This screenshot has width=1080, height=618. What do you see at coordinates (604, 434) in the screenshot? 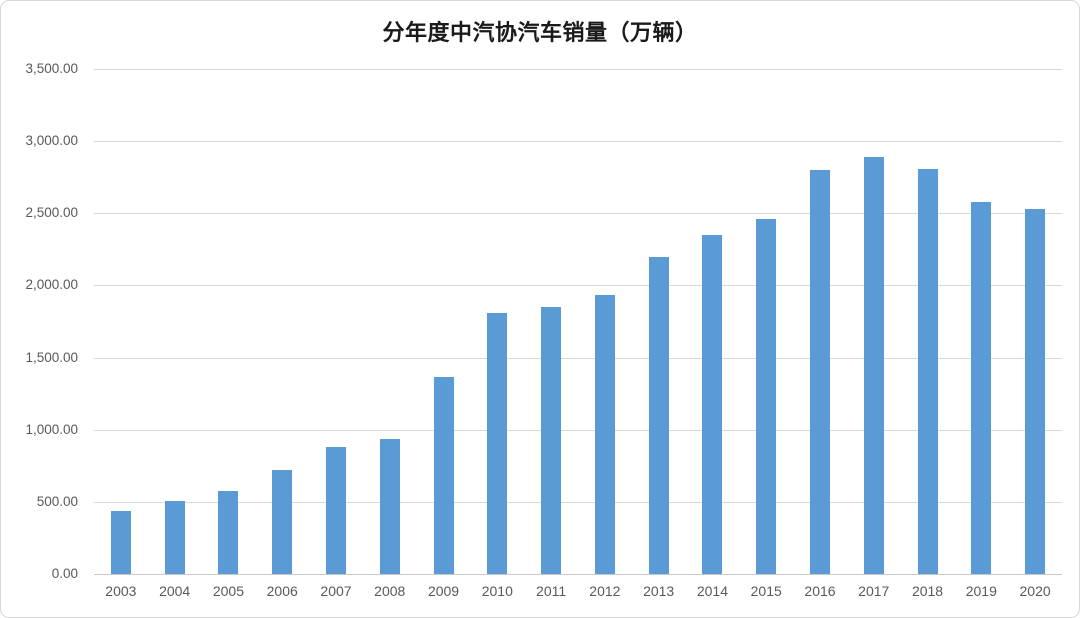
I see `bar-2012` at bounding box center [604, 434].